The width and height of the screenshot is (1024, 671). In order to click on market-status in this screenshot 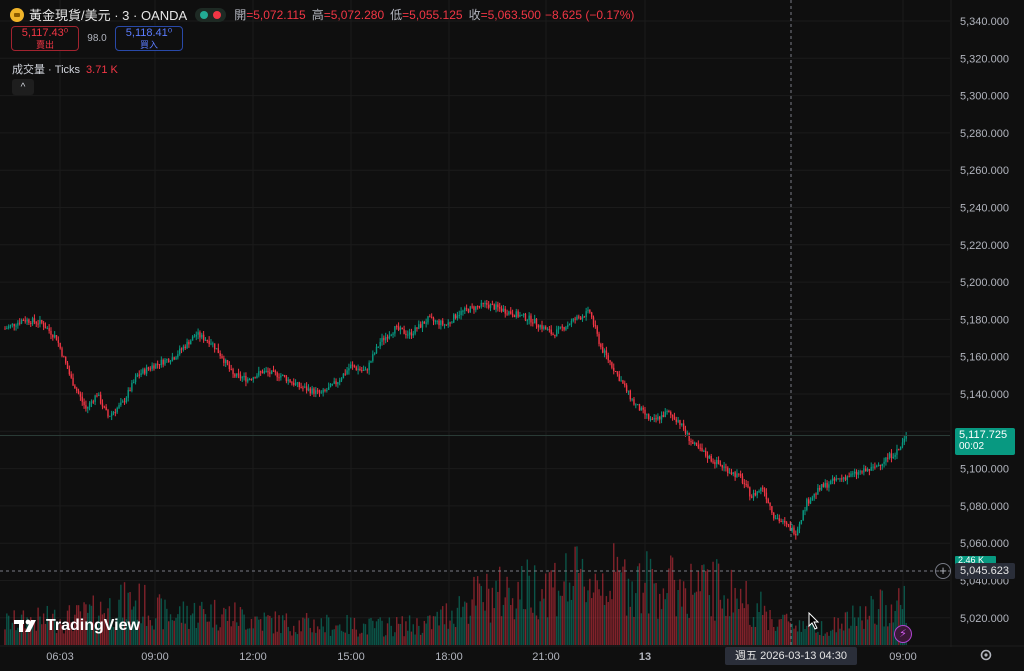, I will do `click(211, 14)`.